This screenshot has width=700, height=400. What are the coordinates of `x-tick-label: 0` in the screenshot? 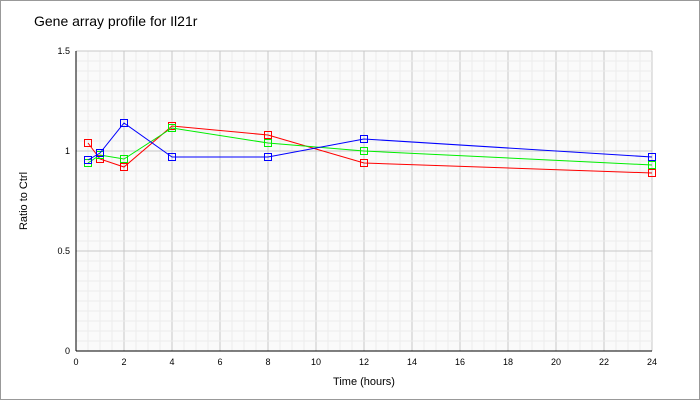 It's located at (75, 362).